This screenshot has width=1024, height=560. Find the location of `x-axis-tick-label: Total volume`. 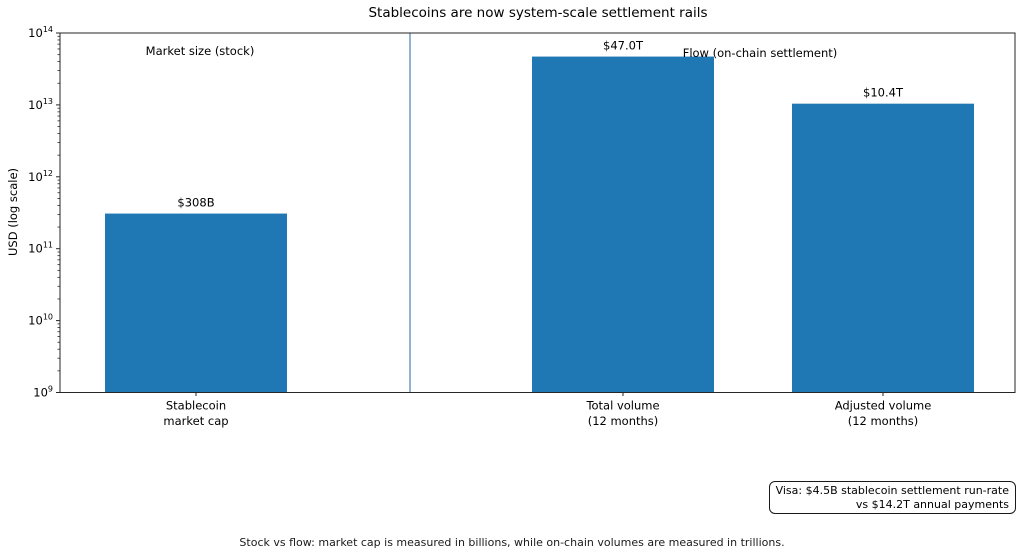

x-axis-tick-label: Total volume is located at coordinates (622, 406).